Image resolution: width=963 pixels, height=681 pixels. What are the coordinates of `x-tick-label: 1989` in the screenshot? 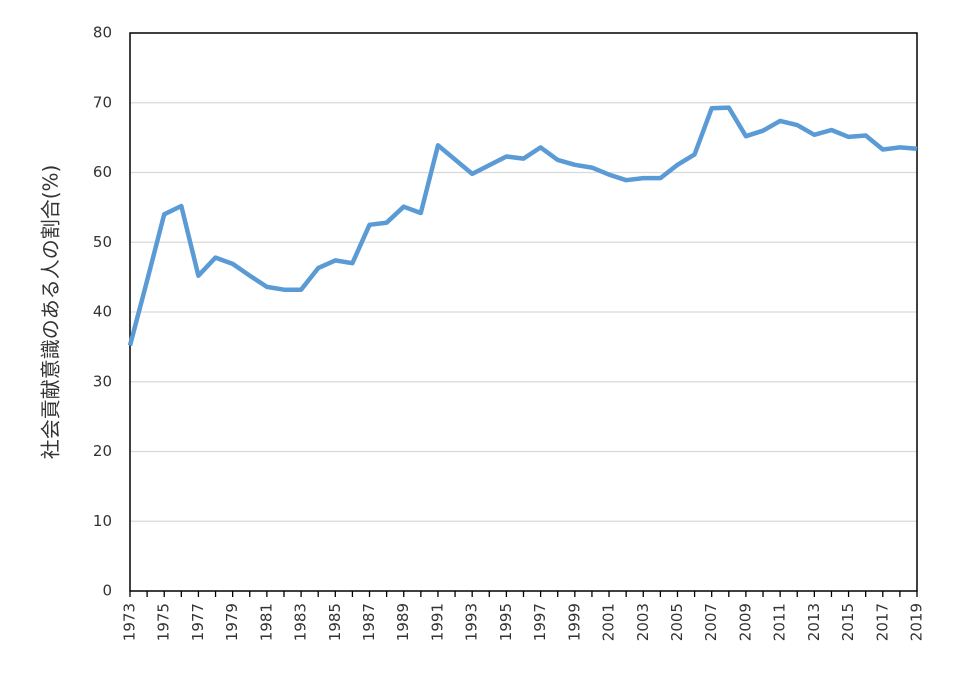 It's located at (403, 622).